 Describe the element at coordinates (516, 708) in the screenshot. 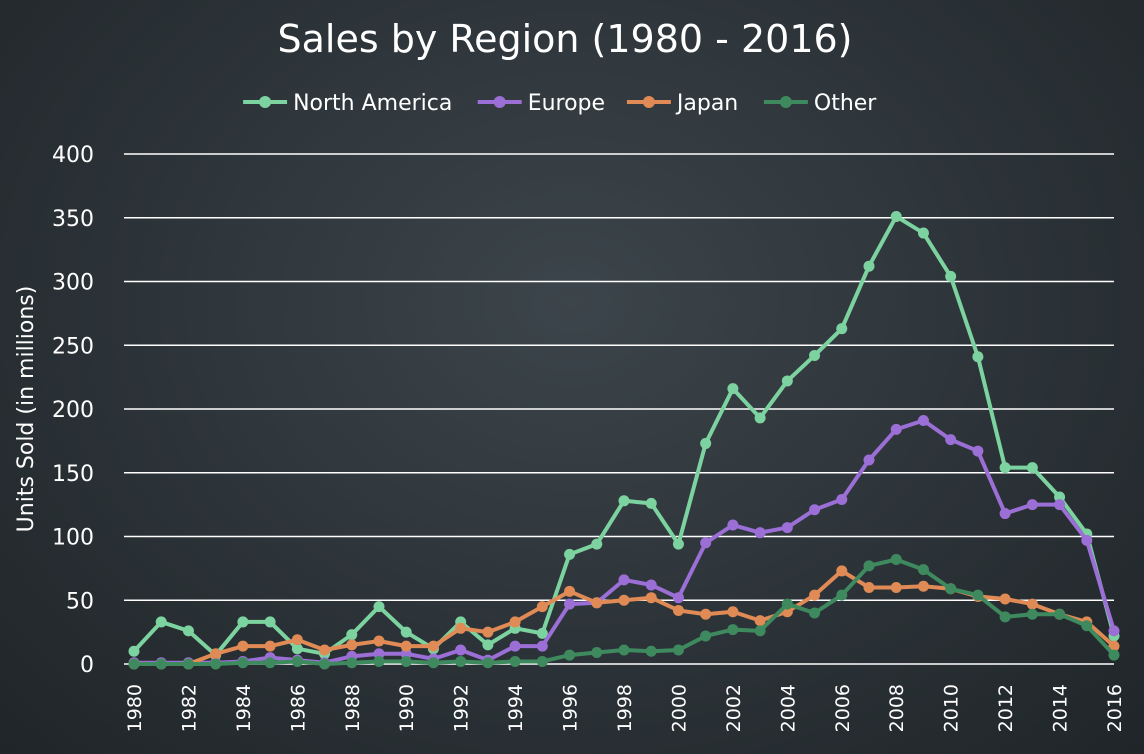

I see `x-tick-label: 1994` at that location.